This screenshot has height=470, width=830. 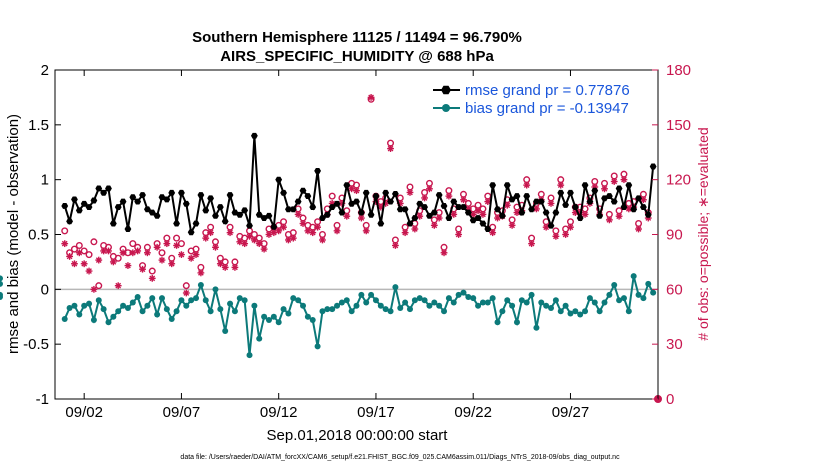 I want to click on legend-bias-label: bias grand pr = -0.13947, so click(x=547, y=108).